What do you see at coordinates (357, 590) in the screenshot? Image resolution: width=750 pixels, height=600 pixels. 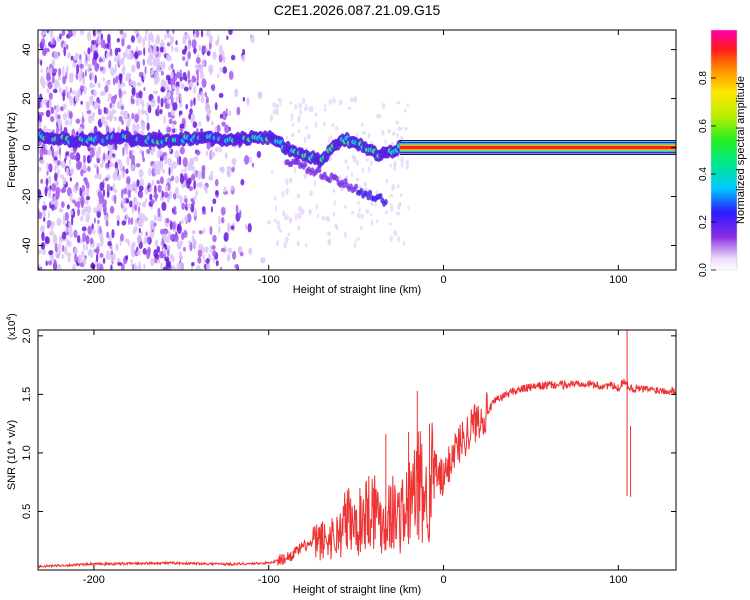 I see `snr-x-label: Height of straight line (km)` at bounding box center [357, 590].